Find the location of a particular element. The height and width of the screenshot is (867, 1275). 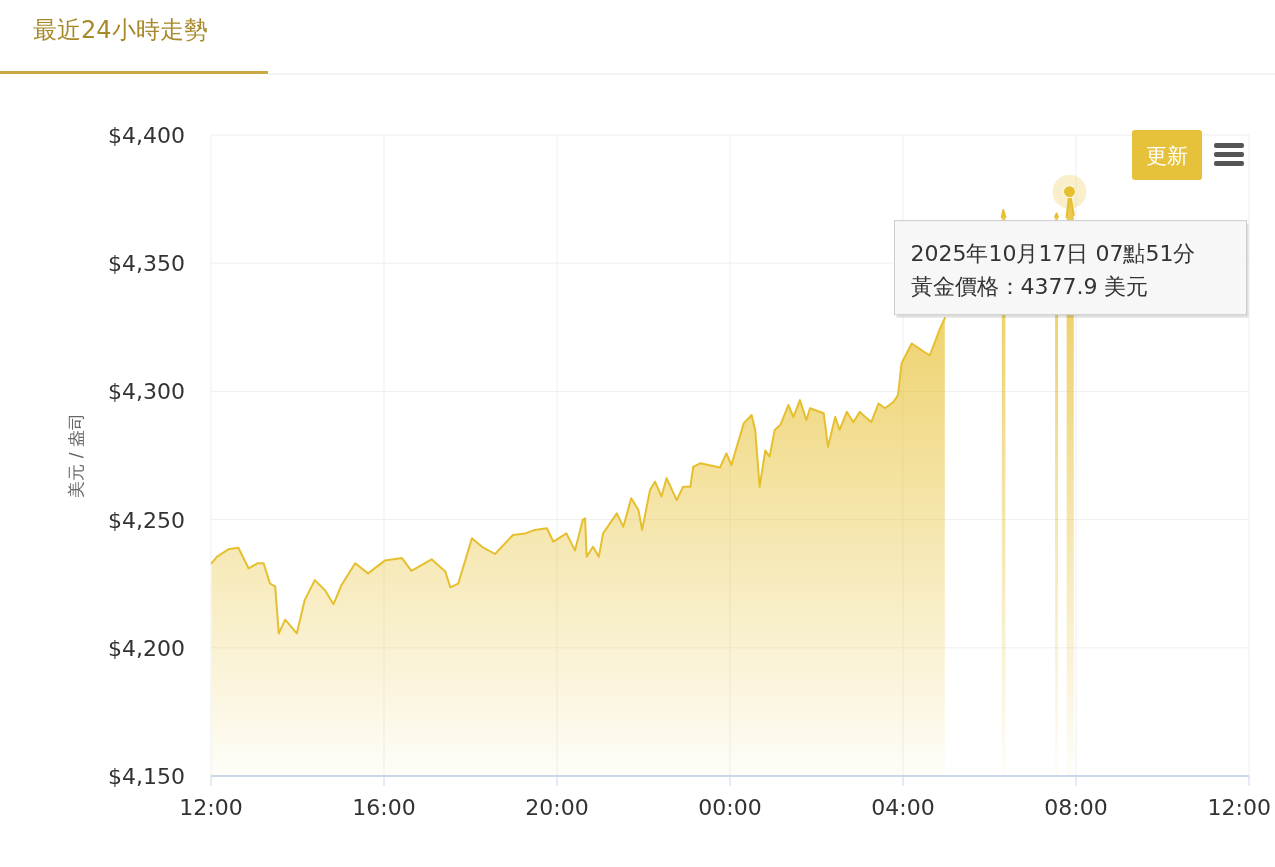

annotation: 更新 is located at coordinates (1167, 156).